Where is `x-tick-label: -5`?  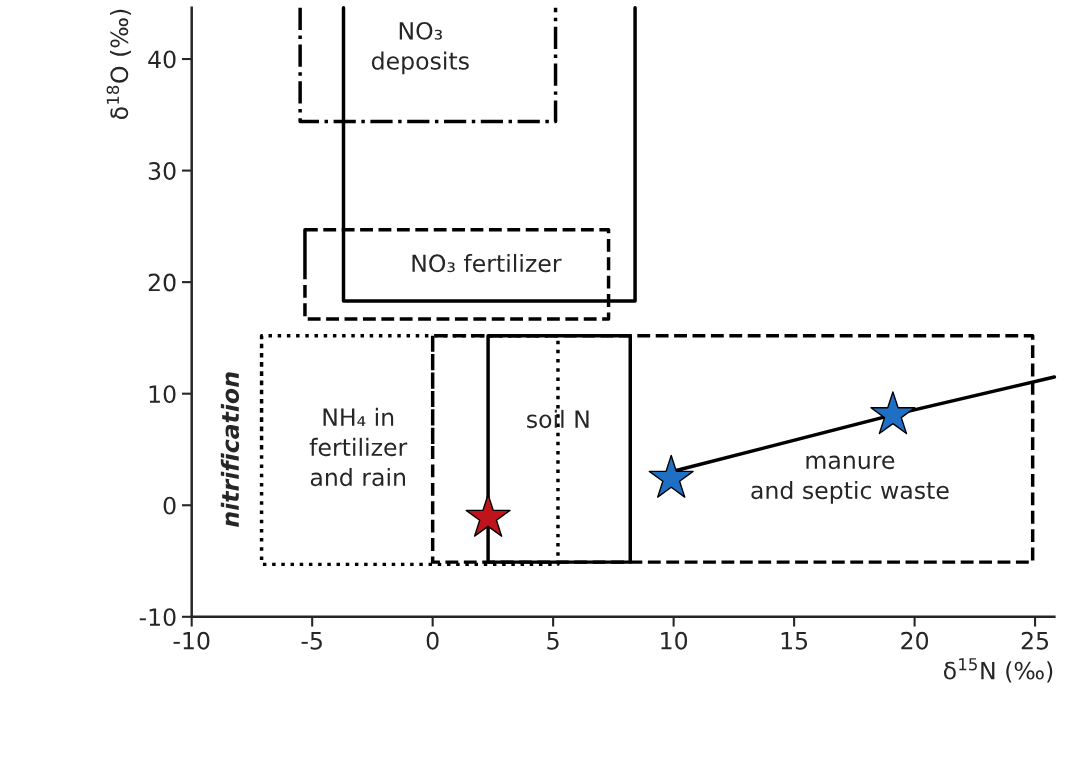 x-tick-label: -5 is located at coordinates (311, 641).